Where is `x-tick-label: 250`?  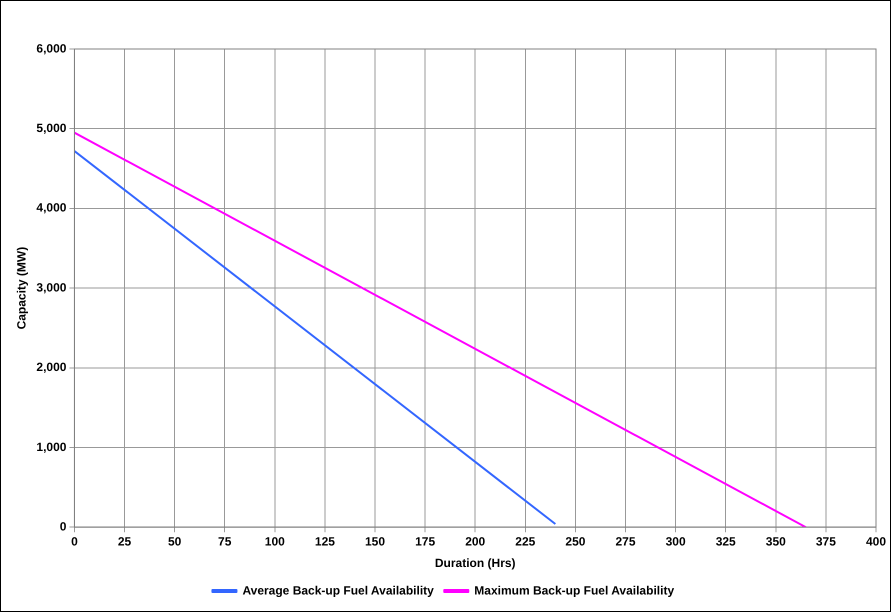 x-tick-label: 250 is located at coordinates (575, 541).